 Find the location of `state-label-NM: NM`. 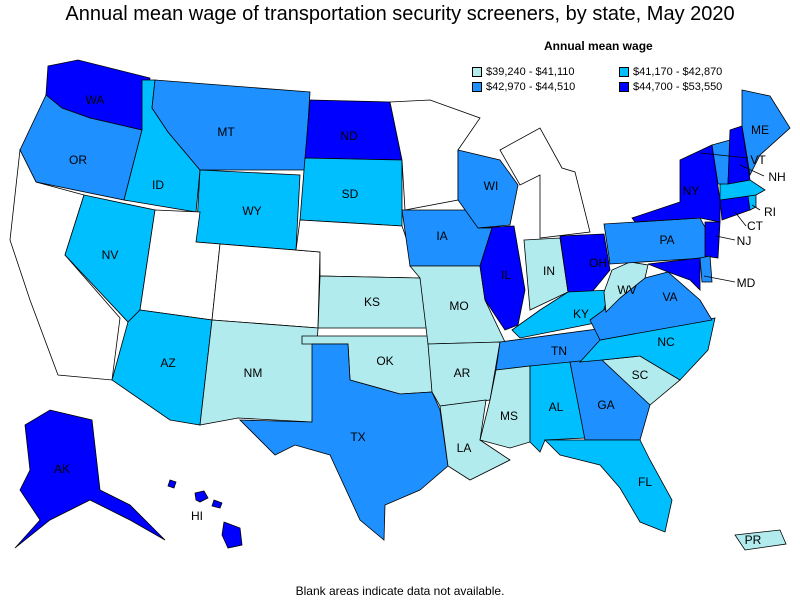

state-label-NM: NM is located at coordinates (253, 373).